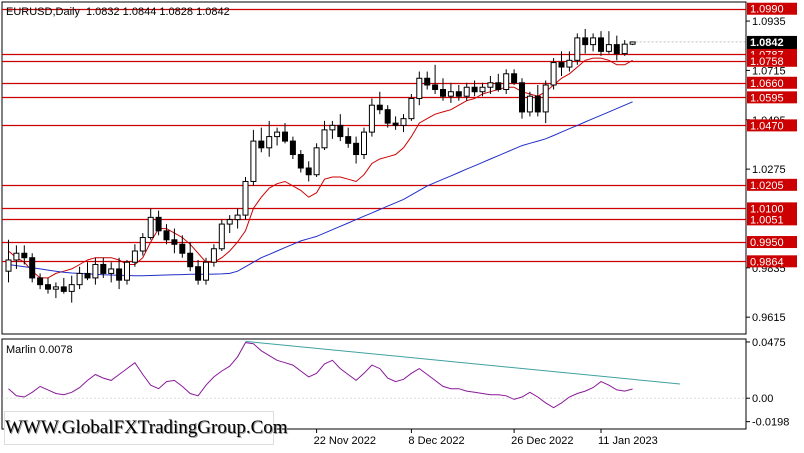  I want to click on level-label: 1.0660, so click(767, 84).